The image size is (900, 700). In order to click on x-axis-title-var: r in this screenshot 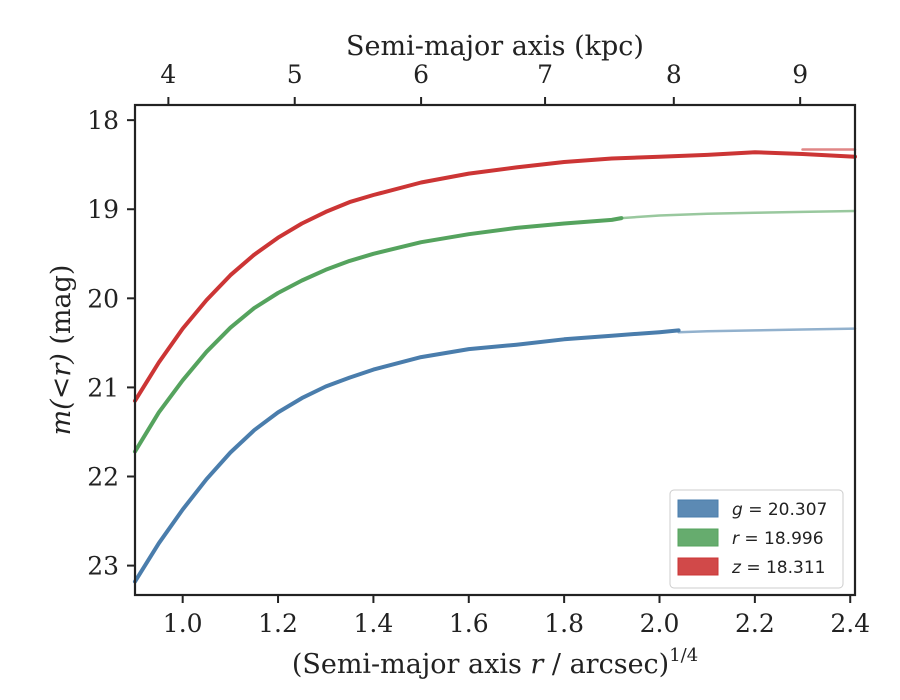, I will do `click(537, 664)`.